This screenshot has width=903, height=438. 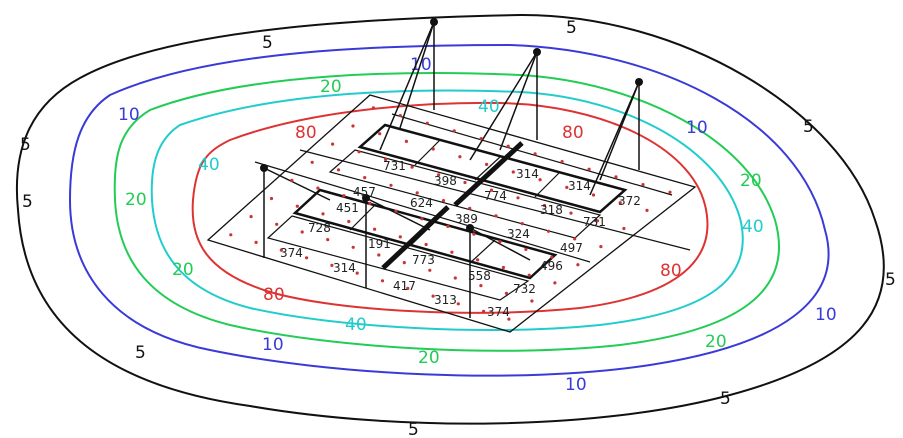 I want to click on label-5-b: 5, so click(x=571, y=28).